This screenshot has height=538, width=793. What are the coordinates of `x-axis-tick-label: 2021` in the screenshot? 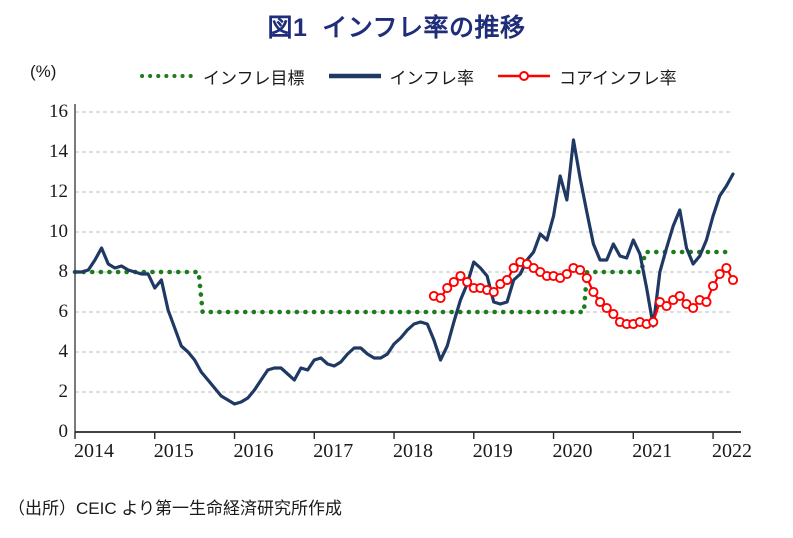 It's located at (652, 451).